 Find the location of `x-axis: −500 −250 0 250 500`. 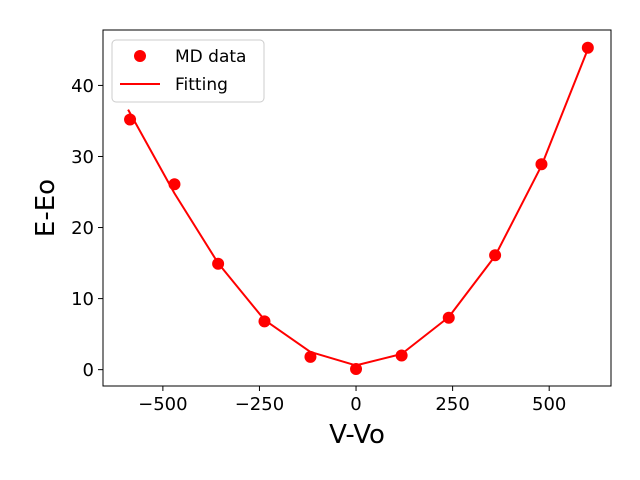

x-axis: −500 −250 0 250 500 is located at coordinates (352, 400).